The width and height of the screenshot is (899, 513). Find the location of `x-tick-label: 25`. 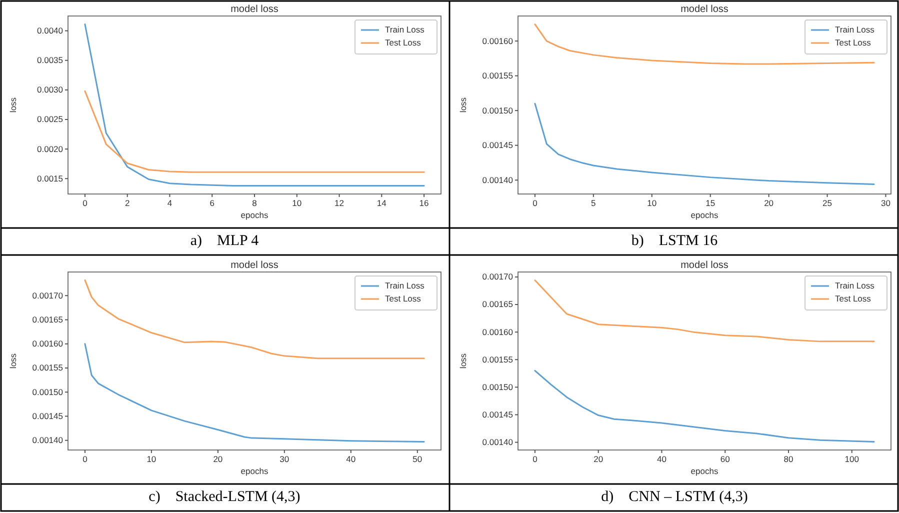

x-tick-label: 25 is located at coordinates (827, 203).